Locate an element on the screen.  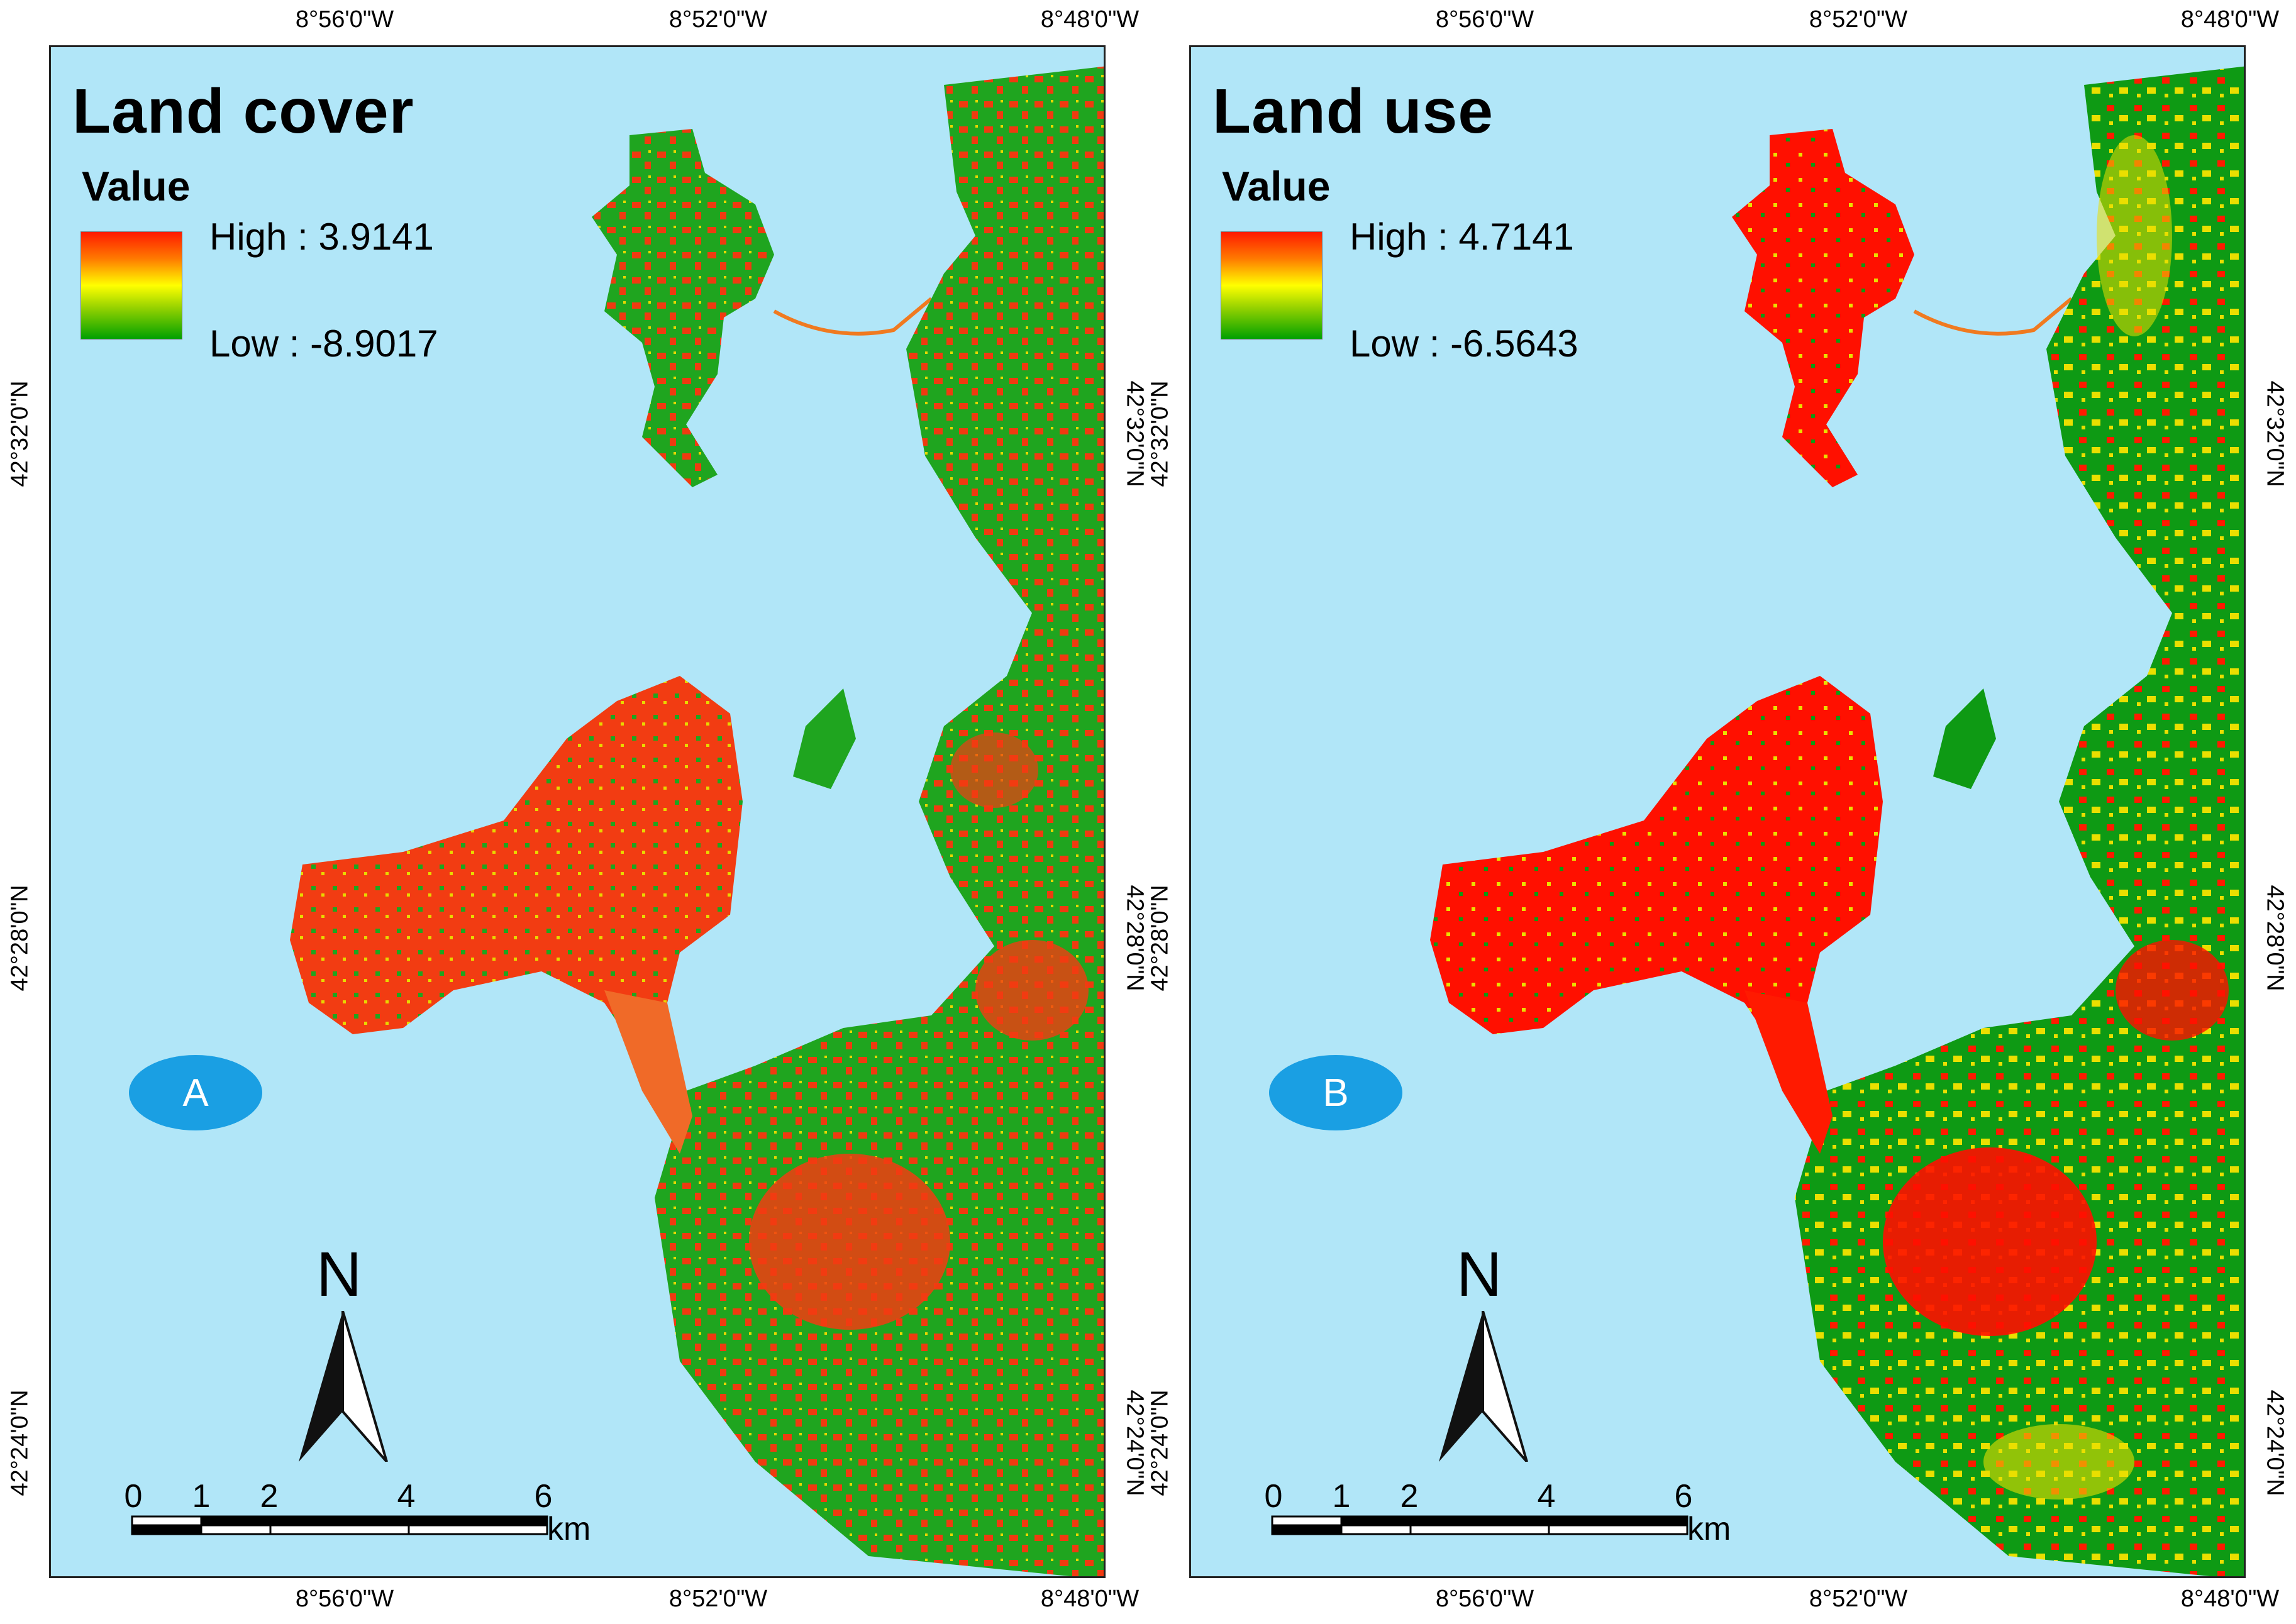
panel-badge: A is located at coordinates (195, 1092).